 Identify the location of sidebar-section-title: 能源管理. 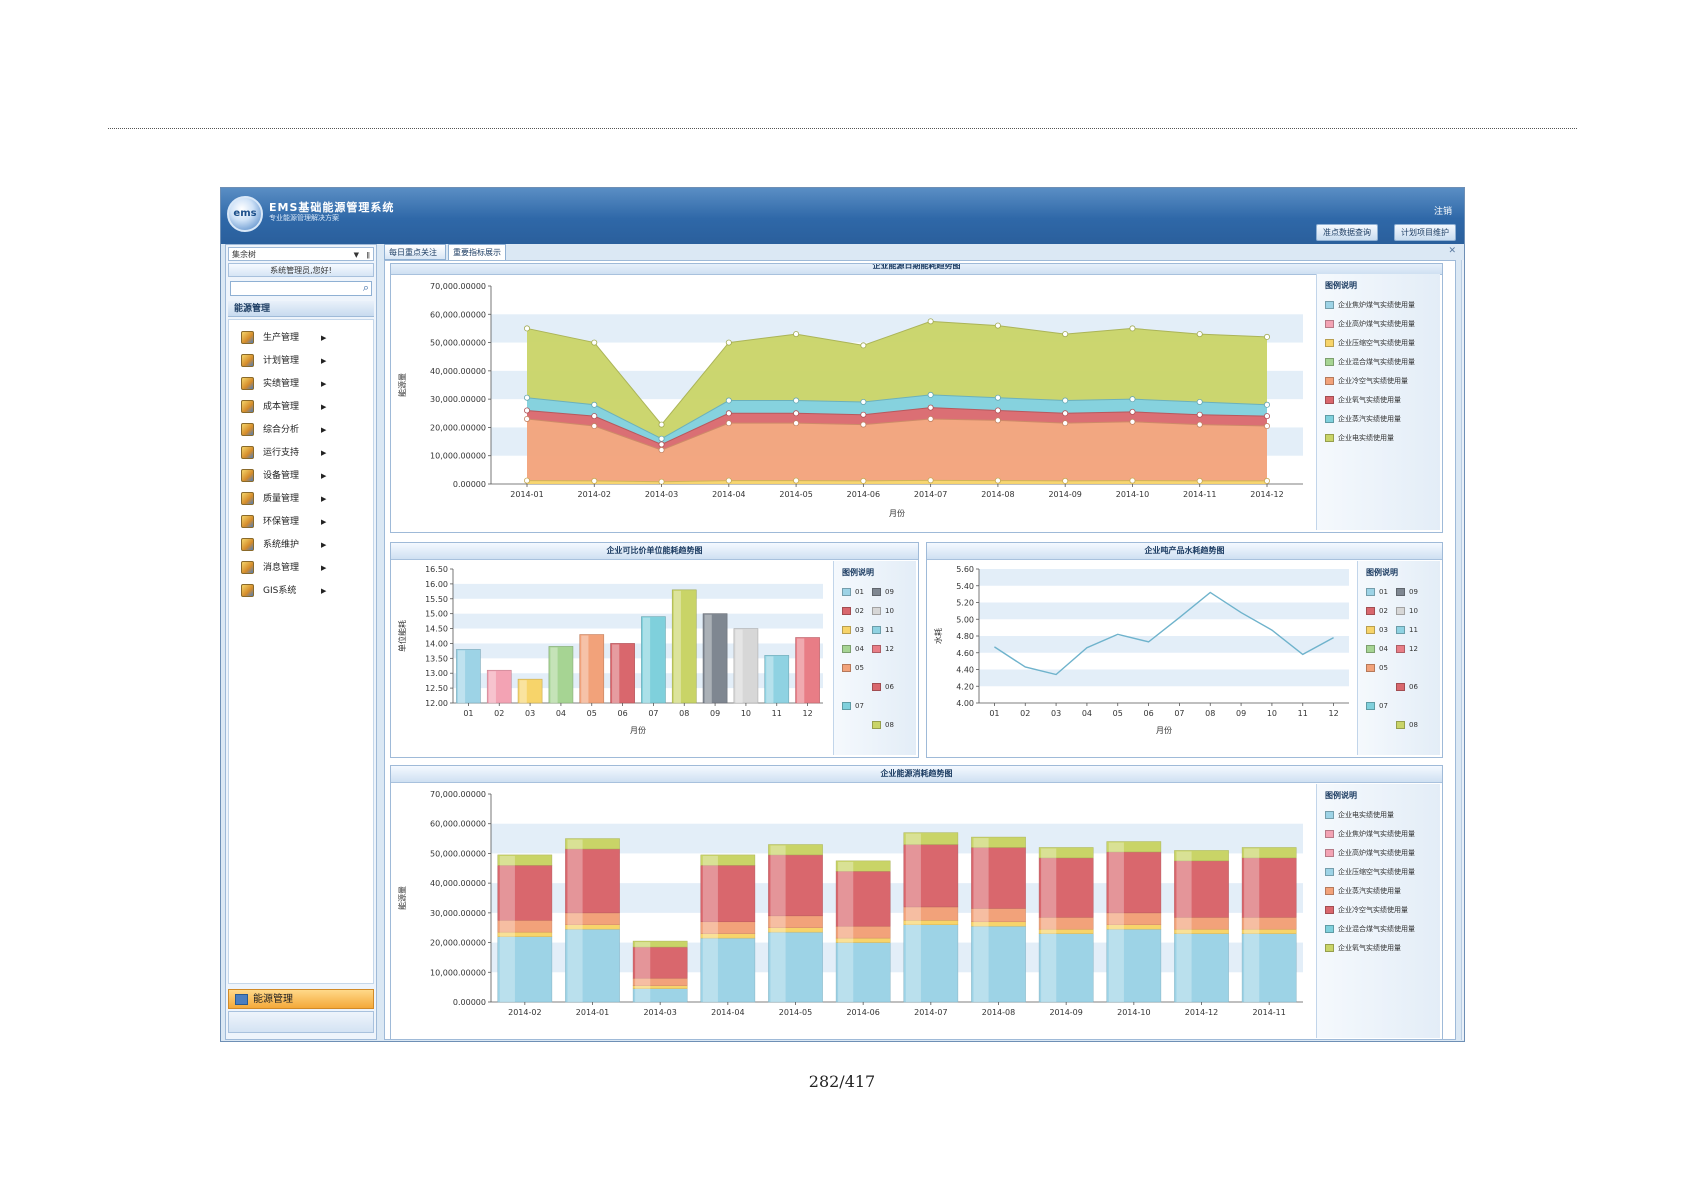
(301, 309).